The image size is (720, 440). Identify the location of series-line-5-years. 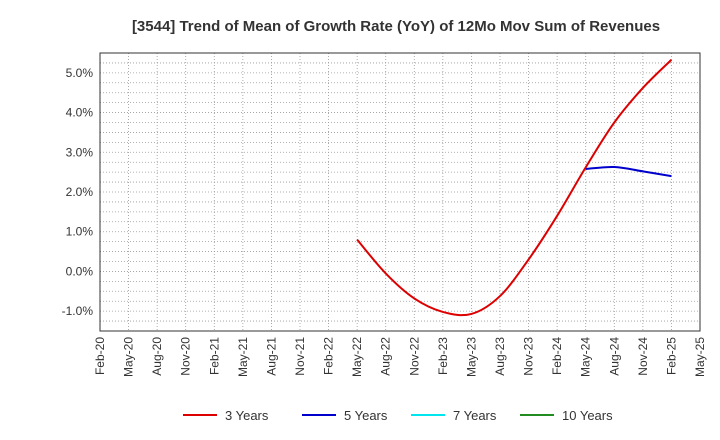
(628, 171).